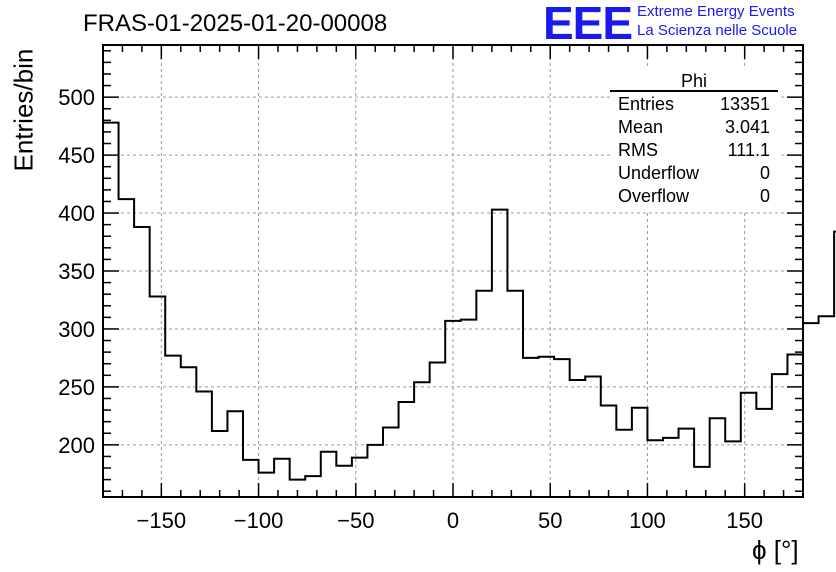 This screenshot has height=572, width=836. What do you see at coordinates (640, 127) in the screenshot?
I see `stats-label: Mean` at bounding box center [640, 127].